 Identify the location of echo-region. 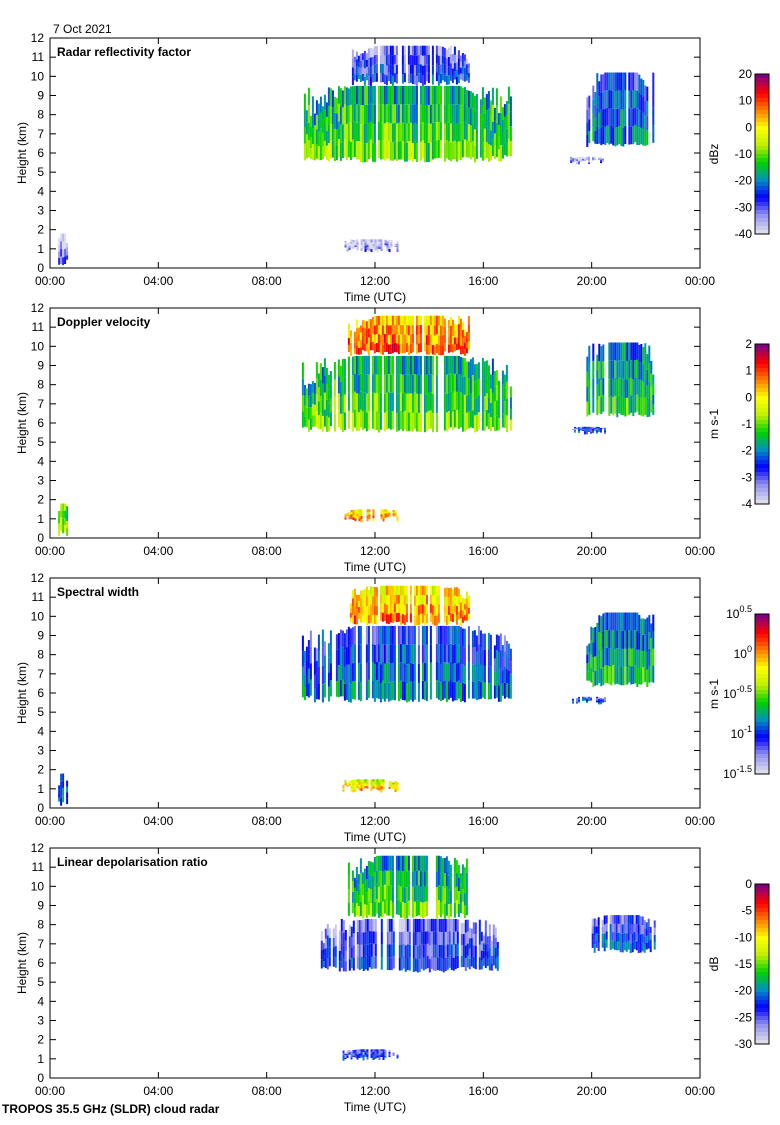
(620, 650).